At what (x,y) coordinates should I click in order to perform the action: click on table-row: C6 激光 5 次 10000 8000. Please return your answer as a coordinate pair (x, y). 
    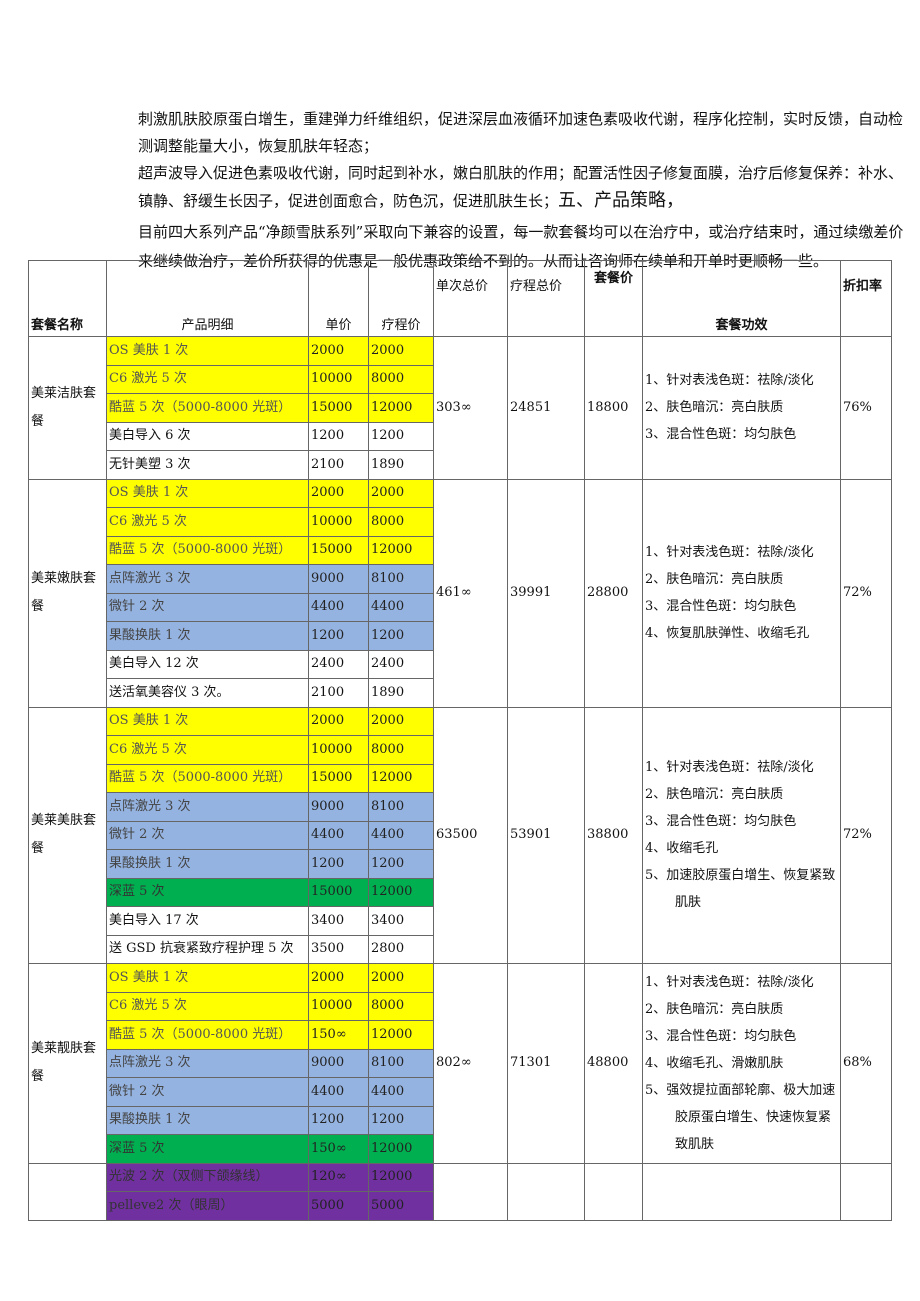
    Looking at the image, I should click on (460, 750).